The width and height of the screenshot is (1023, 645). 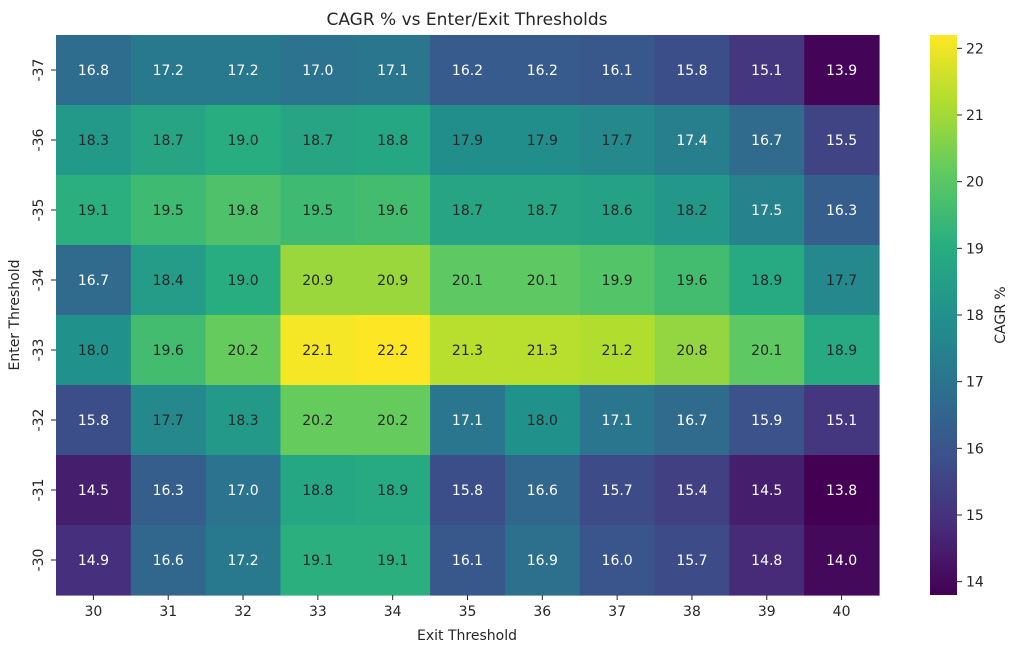 I want to click on colorbar-tick-label: 15, so click(x=975, y=516).